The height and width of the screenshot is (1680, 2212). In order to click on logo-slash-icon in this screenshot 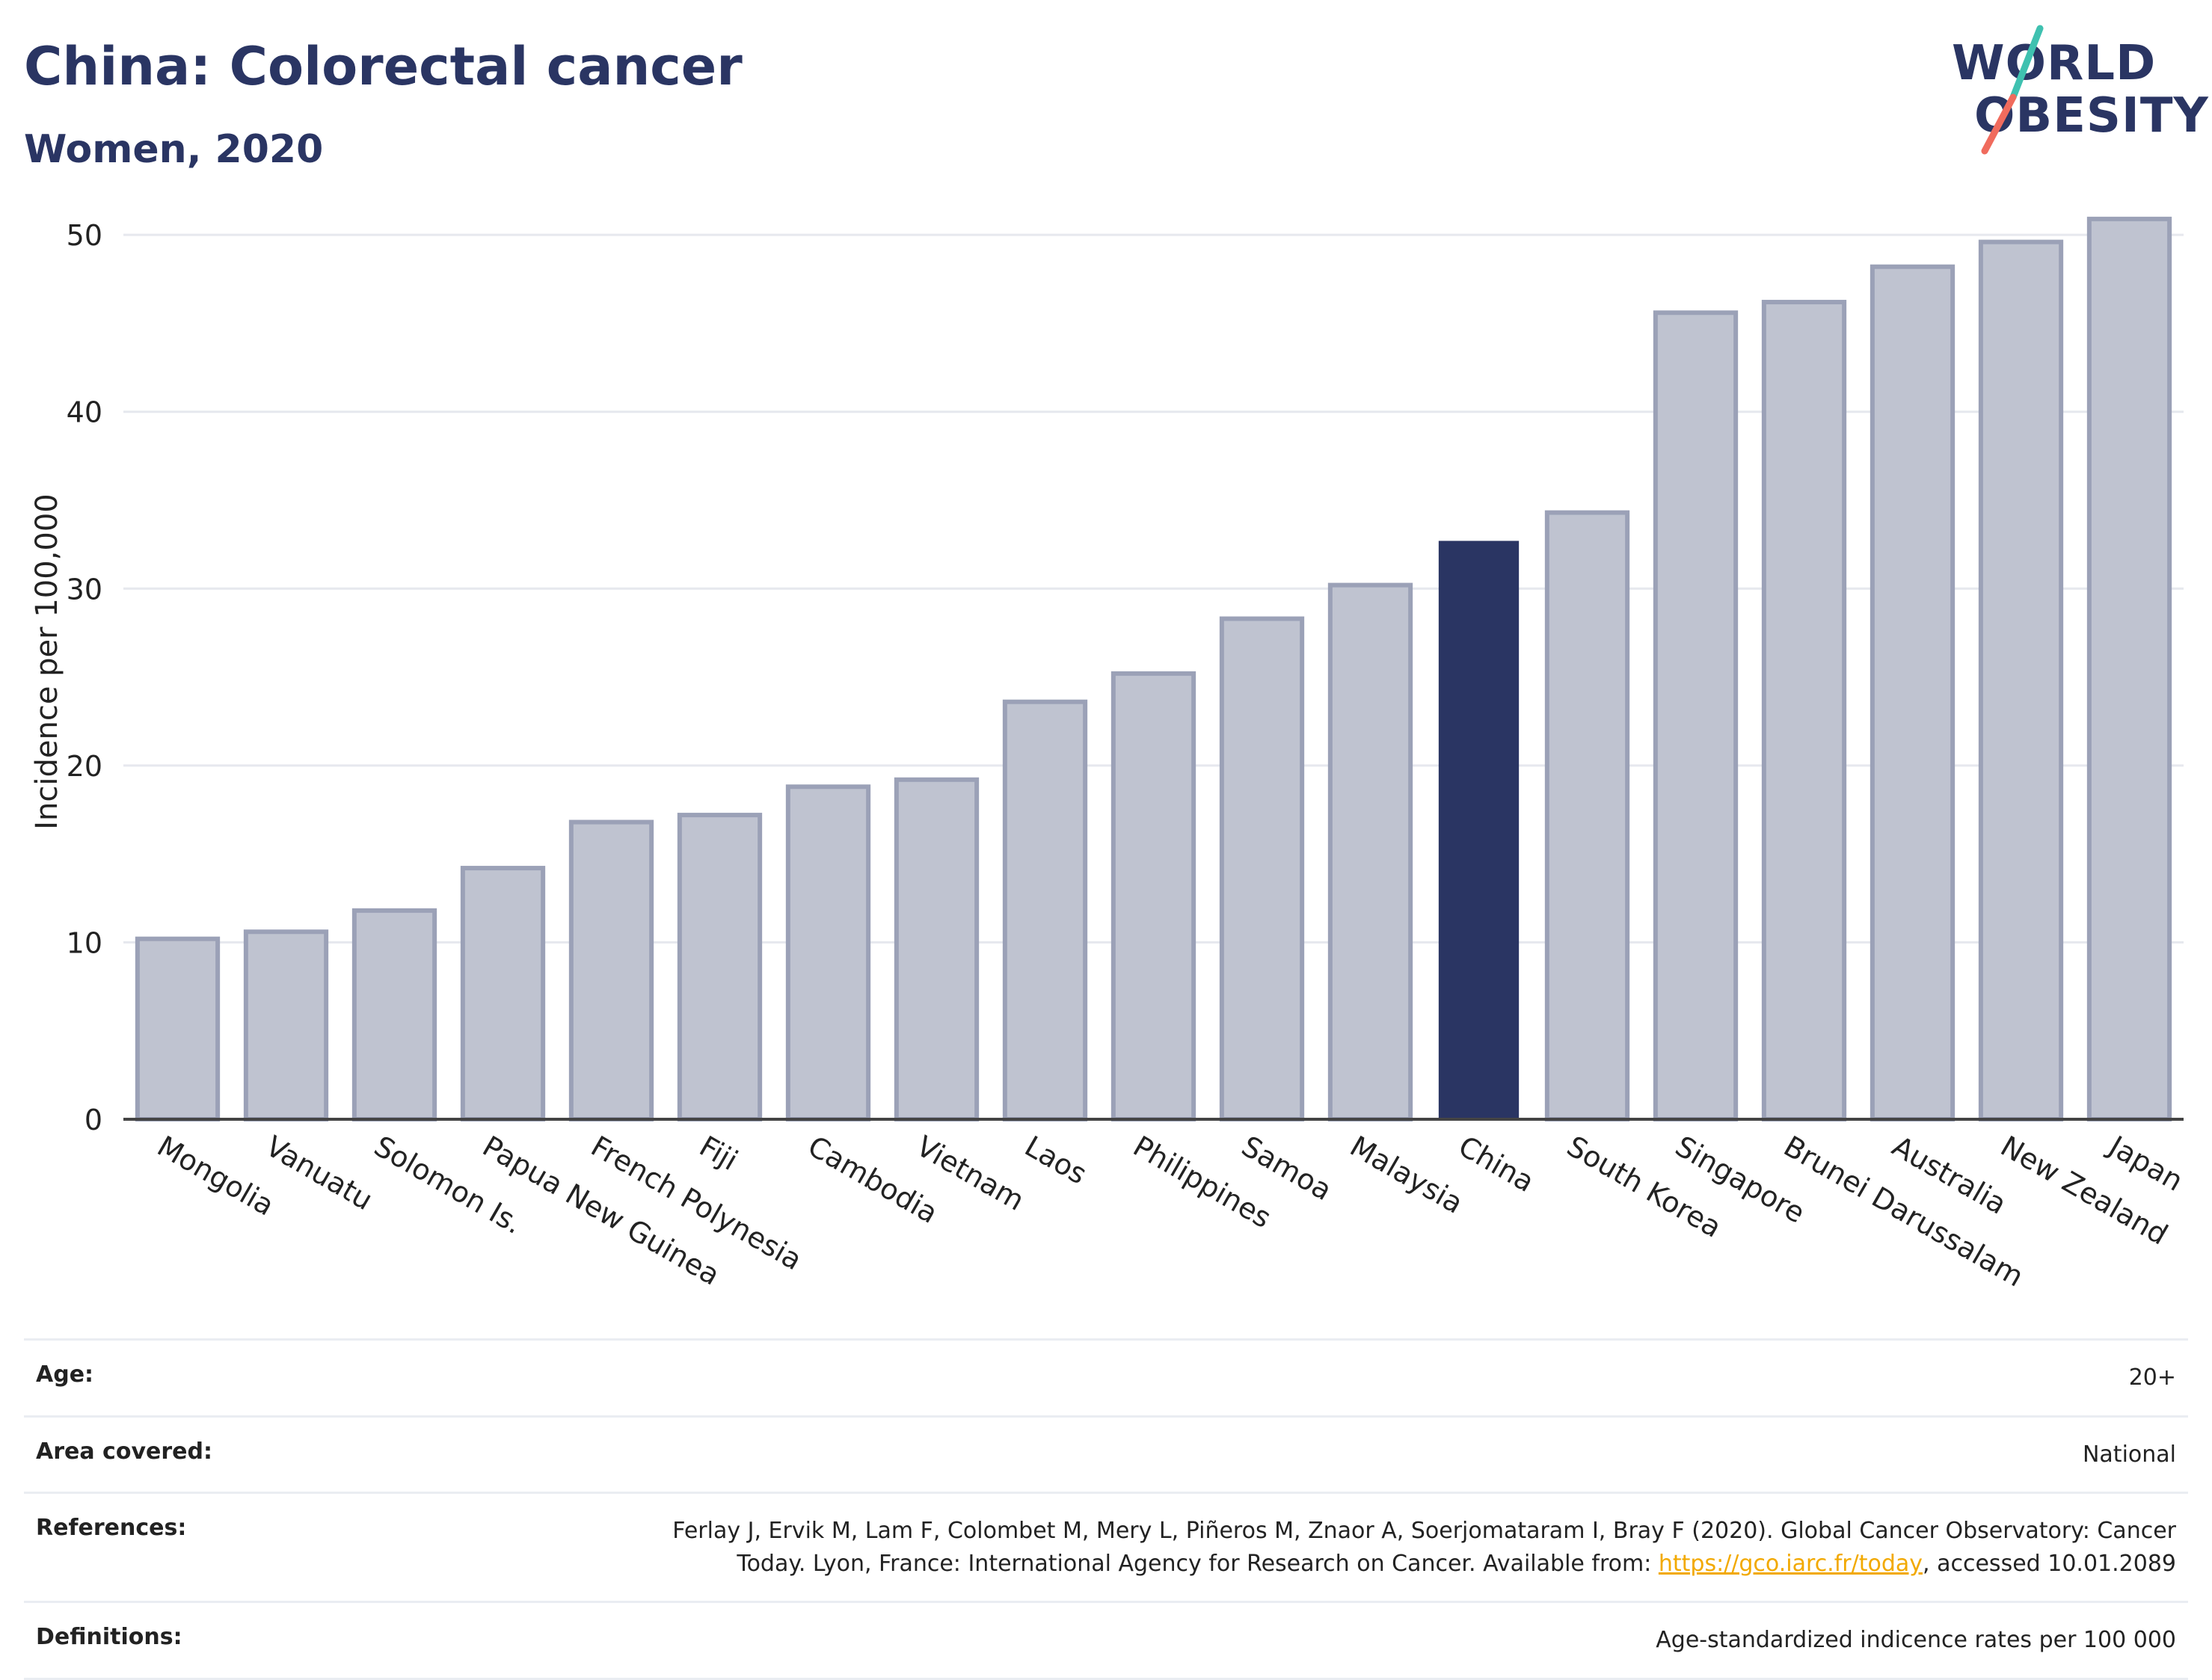, I will do `click(2012, 90)`.